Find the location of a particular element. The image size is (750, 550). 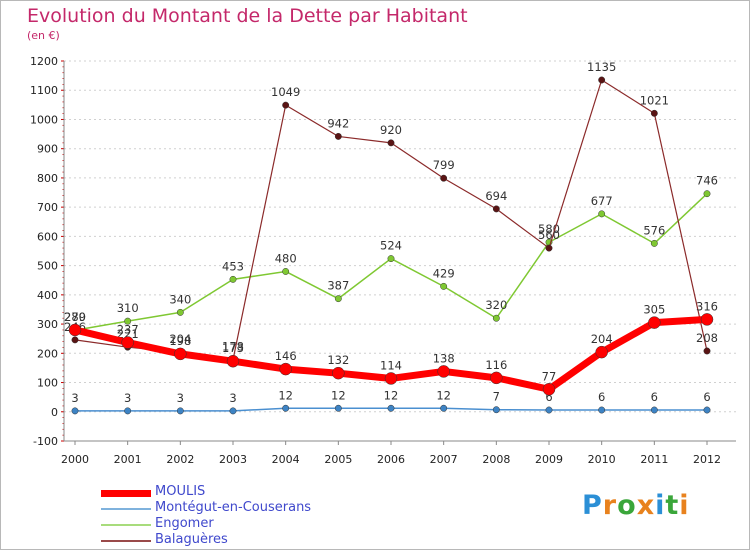

data-label-engomer: 310 is located at coordinates (128, 308).